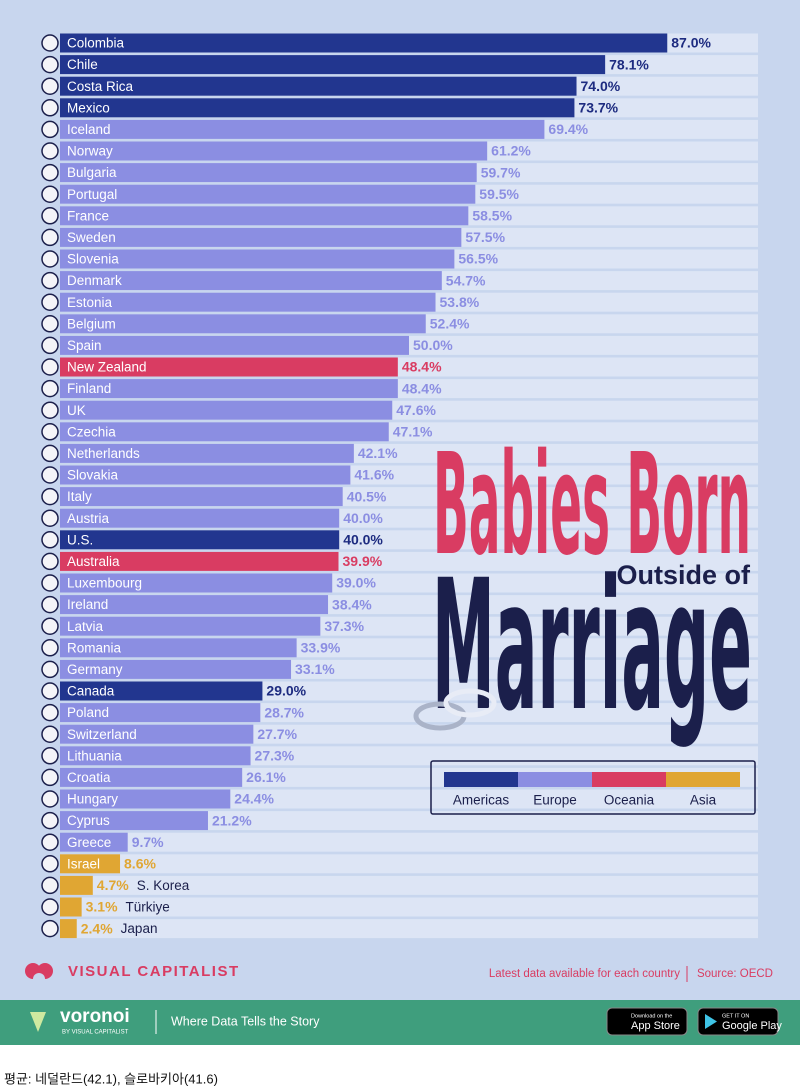 This screenshot has height=1092, width=800. What do you see at coordinates (148, 907) in the screenshot?
I see `category-label: Türkiye` at bounding box center [148, 907].